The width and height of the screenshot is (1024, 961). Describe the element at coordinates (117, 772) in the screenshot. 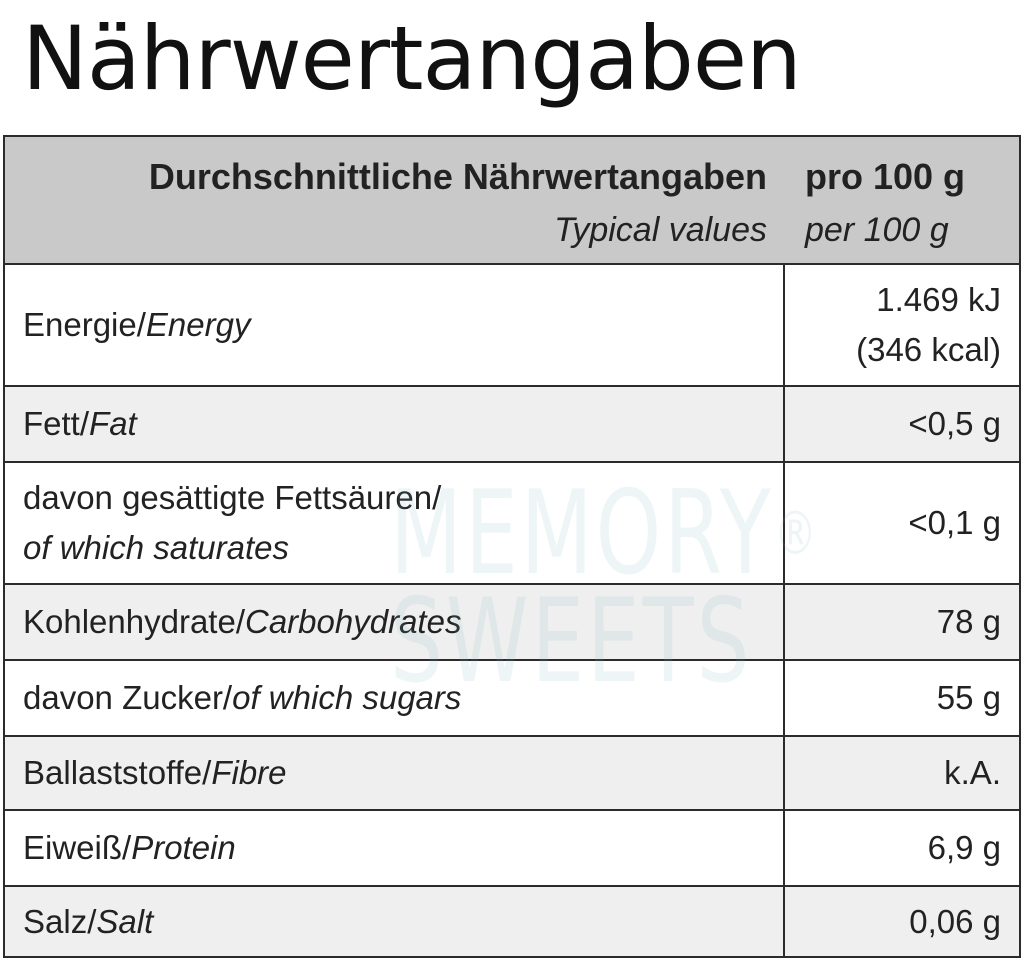

I see `row-label-de: Ballaststoffe/` at that location.